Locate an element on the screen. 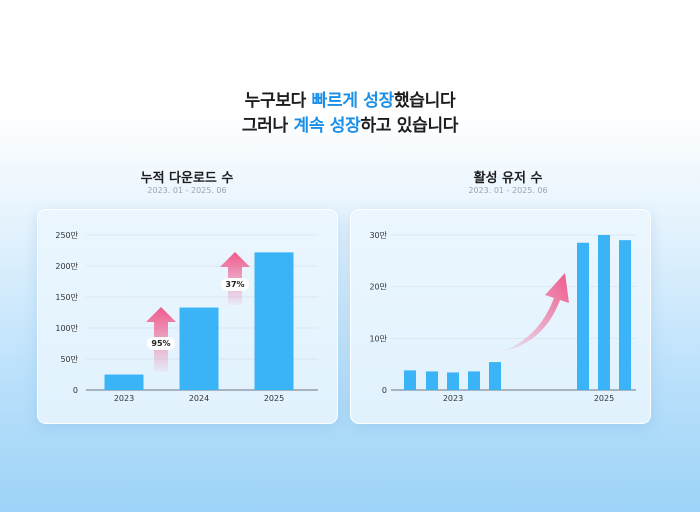 The width and height of the screenshot is (700, 512). y-tick-label: 20만 is located at coordinates (378, 287).